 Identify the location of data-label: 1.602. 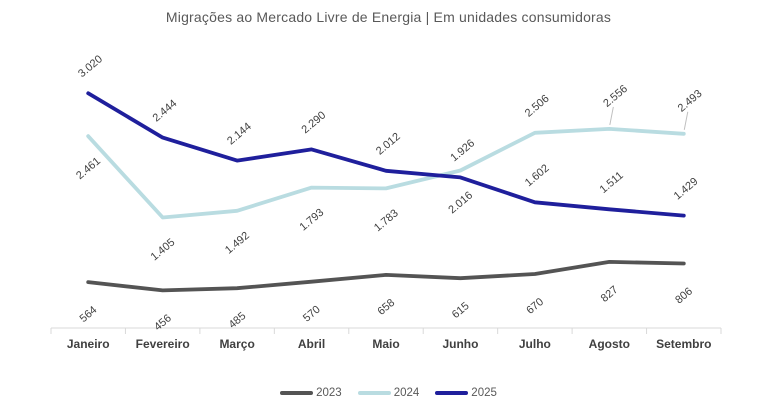
(537, 175).